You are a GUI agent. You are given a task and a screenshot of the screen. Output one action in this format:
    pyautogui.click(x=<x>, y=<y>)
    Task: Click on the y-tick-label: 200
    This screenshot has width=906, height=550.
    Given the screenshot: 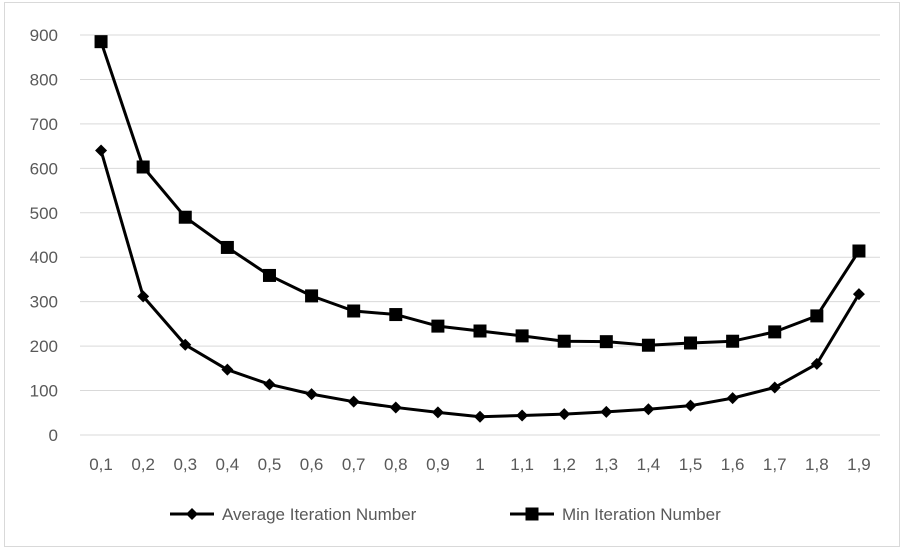 What is the action you would take?
    pyautogui.click(x=44, y=346)
    